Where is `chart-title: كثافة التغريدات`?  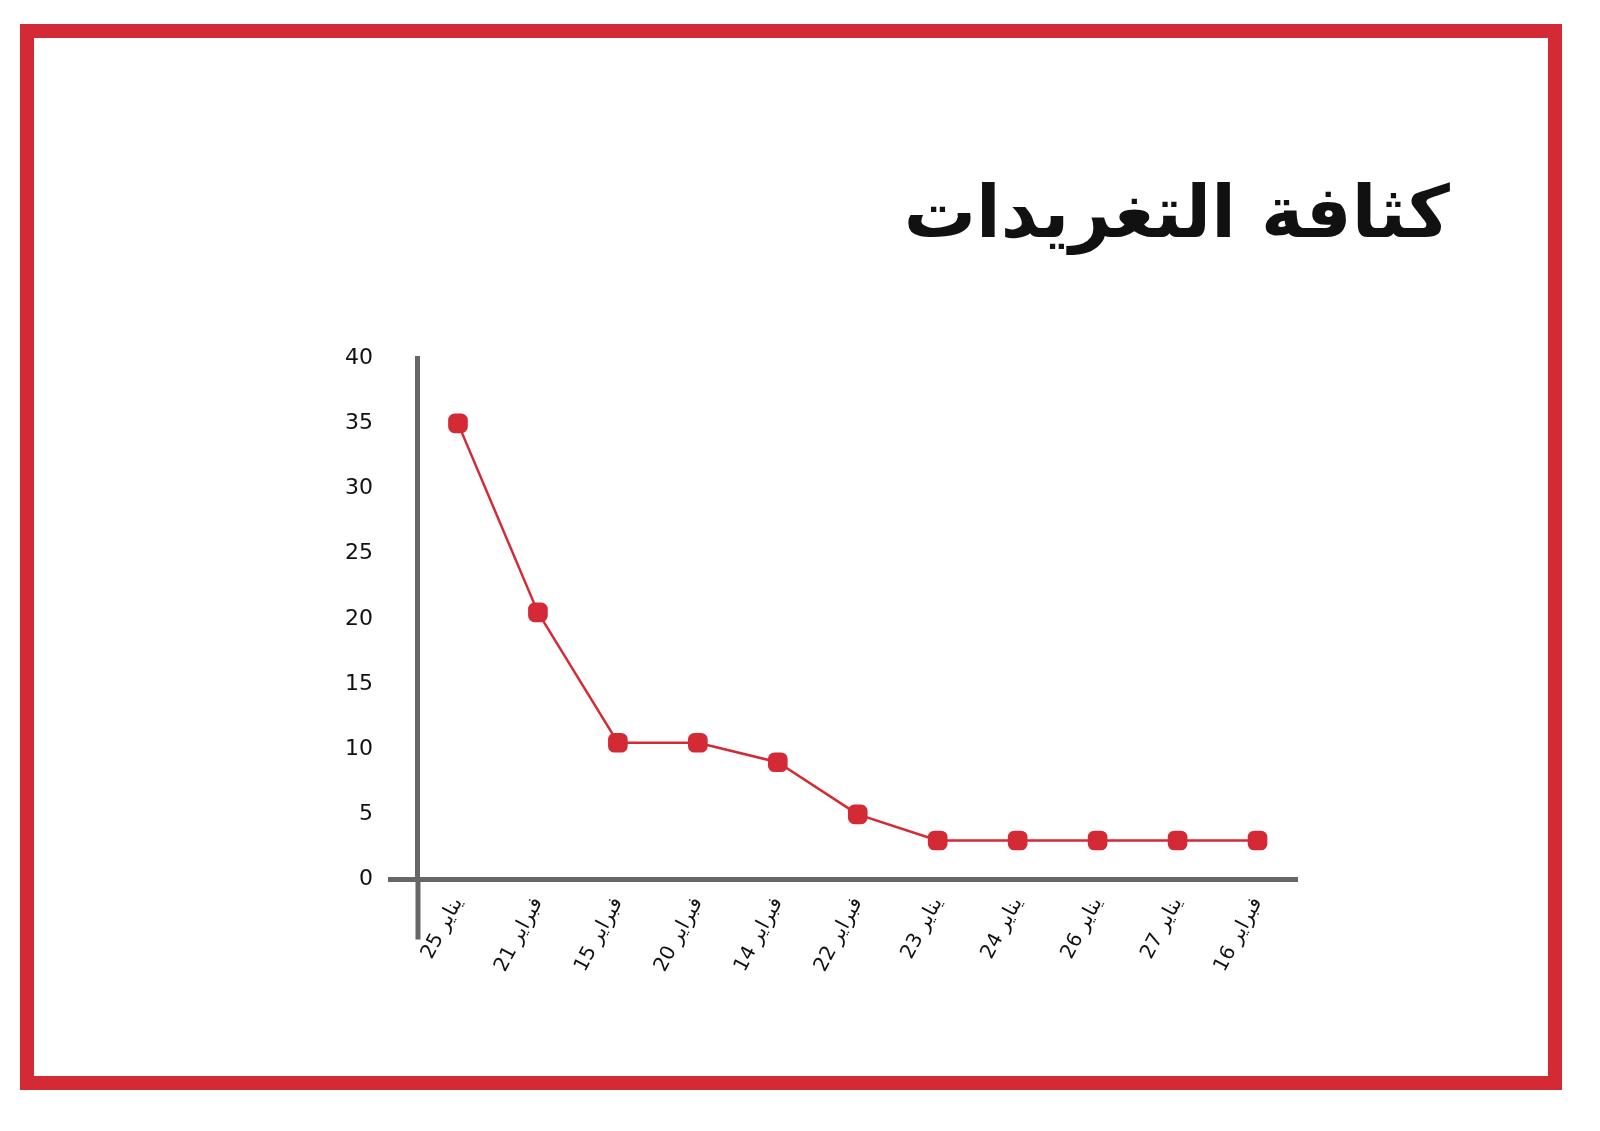
chart-title: كثافة التغريدات is located at coordinates (1176, 212).